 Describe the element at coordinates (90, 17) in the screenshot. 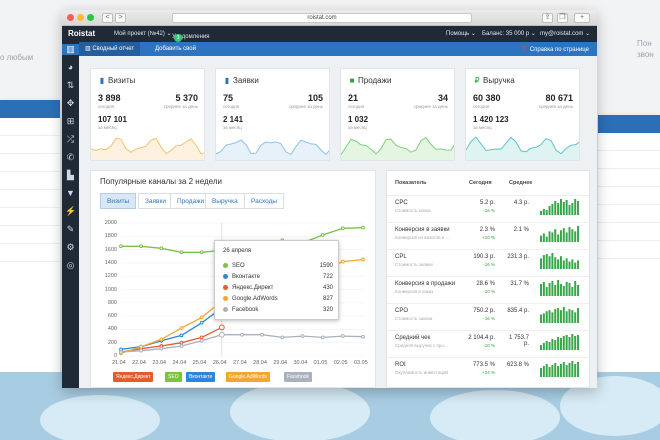

I see `maximize-window-button` at that location.